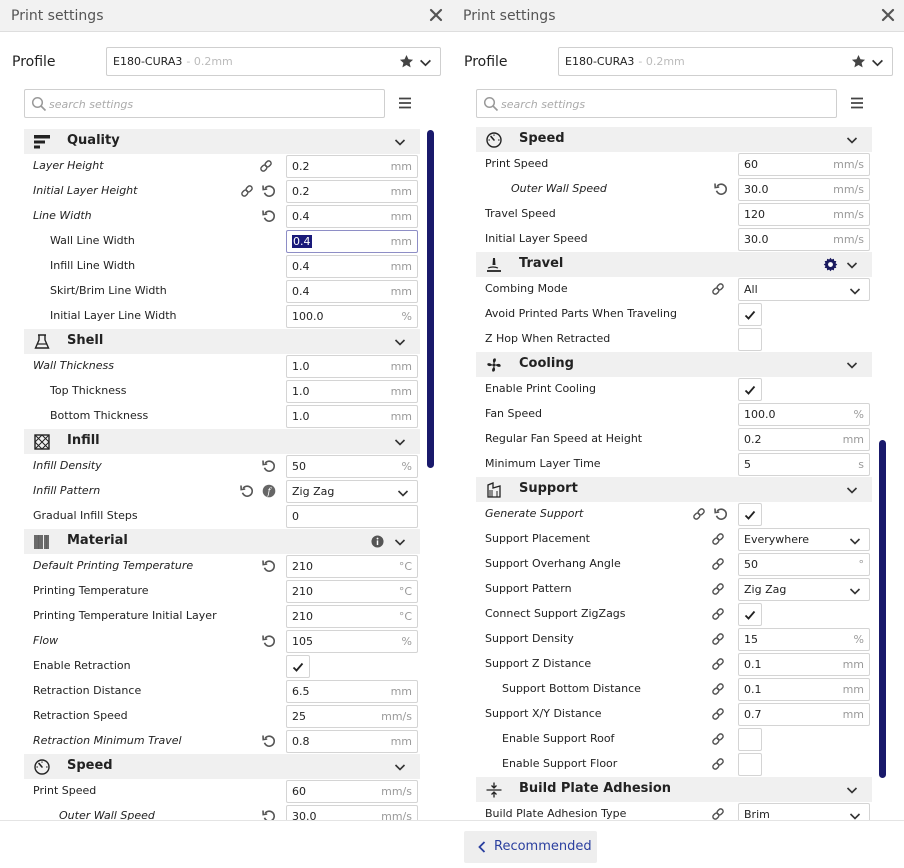 Image resolution: width=904 pixels, height=868 pixels. What do you see at coordinates (269, 491) in the screenshot?
I see `function-icon: f` at bounding box center [269, 491].